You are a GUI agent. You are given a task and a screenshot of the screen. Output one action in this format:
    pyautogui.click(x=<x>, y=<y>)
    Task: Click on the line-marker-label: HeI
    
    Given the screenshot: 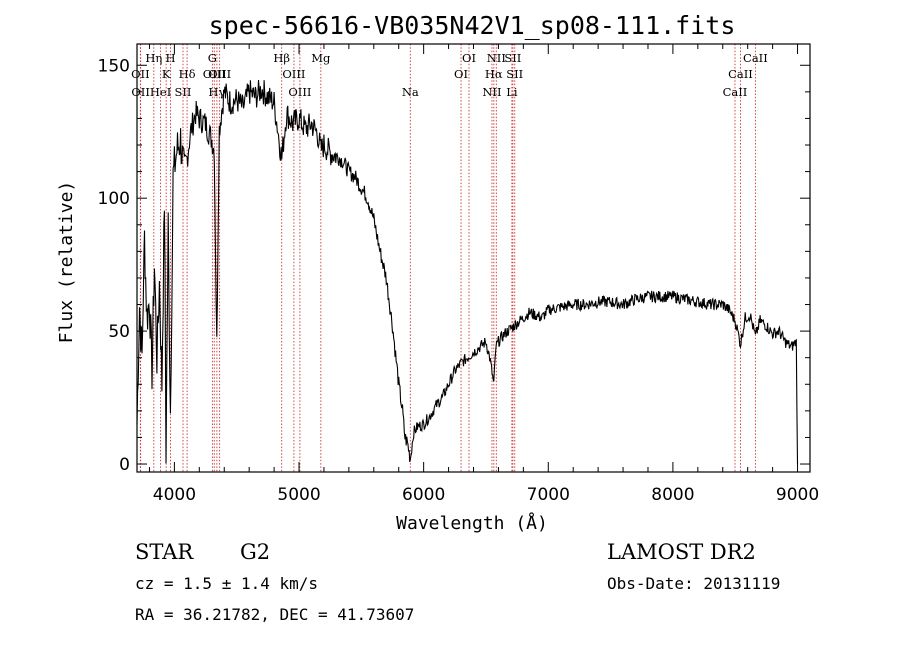 What is the action you would take?
    pyautogui.click(x=160, y=92)
    